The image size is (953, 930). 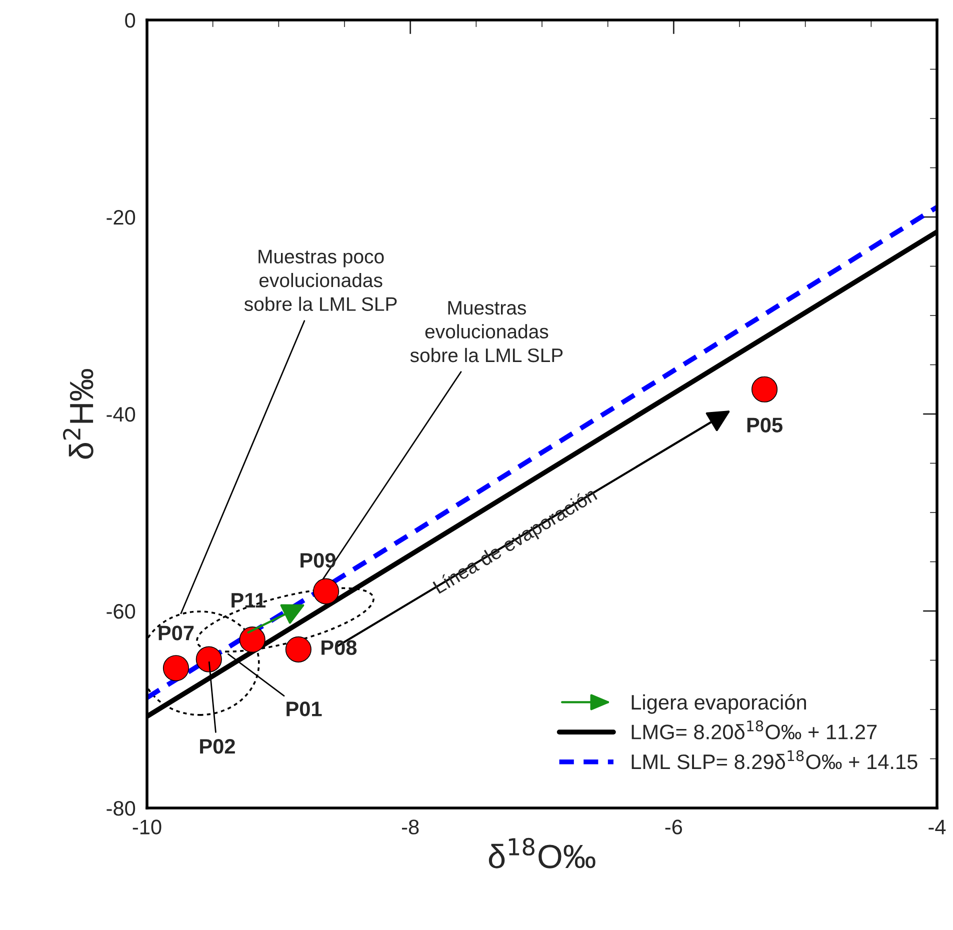 I want to click on annotation: Ligera evaporación, so click(x=719, y=704).